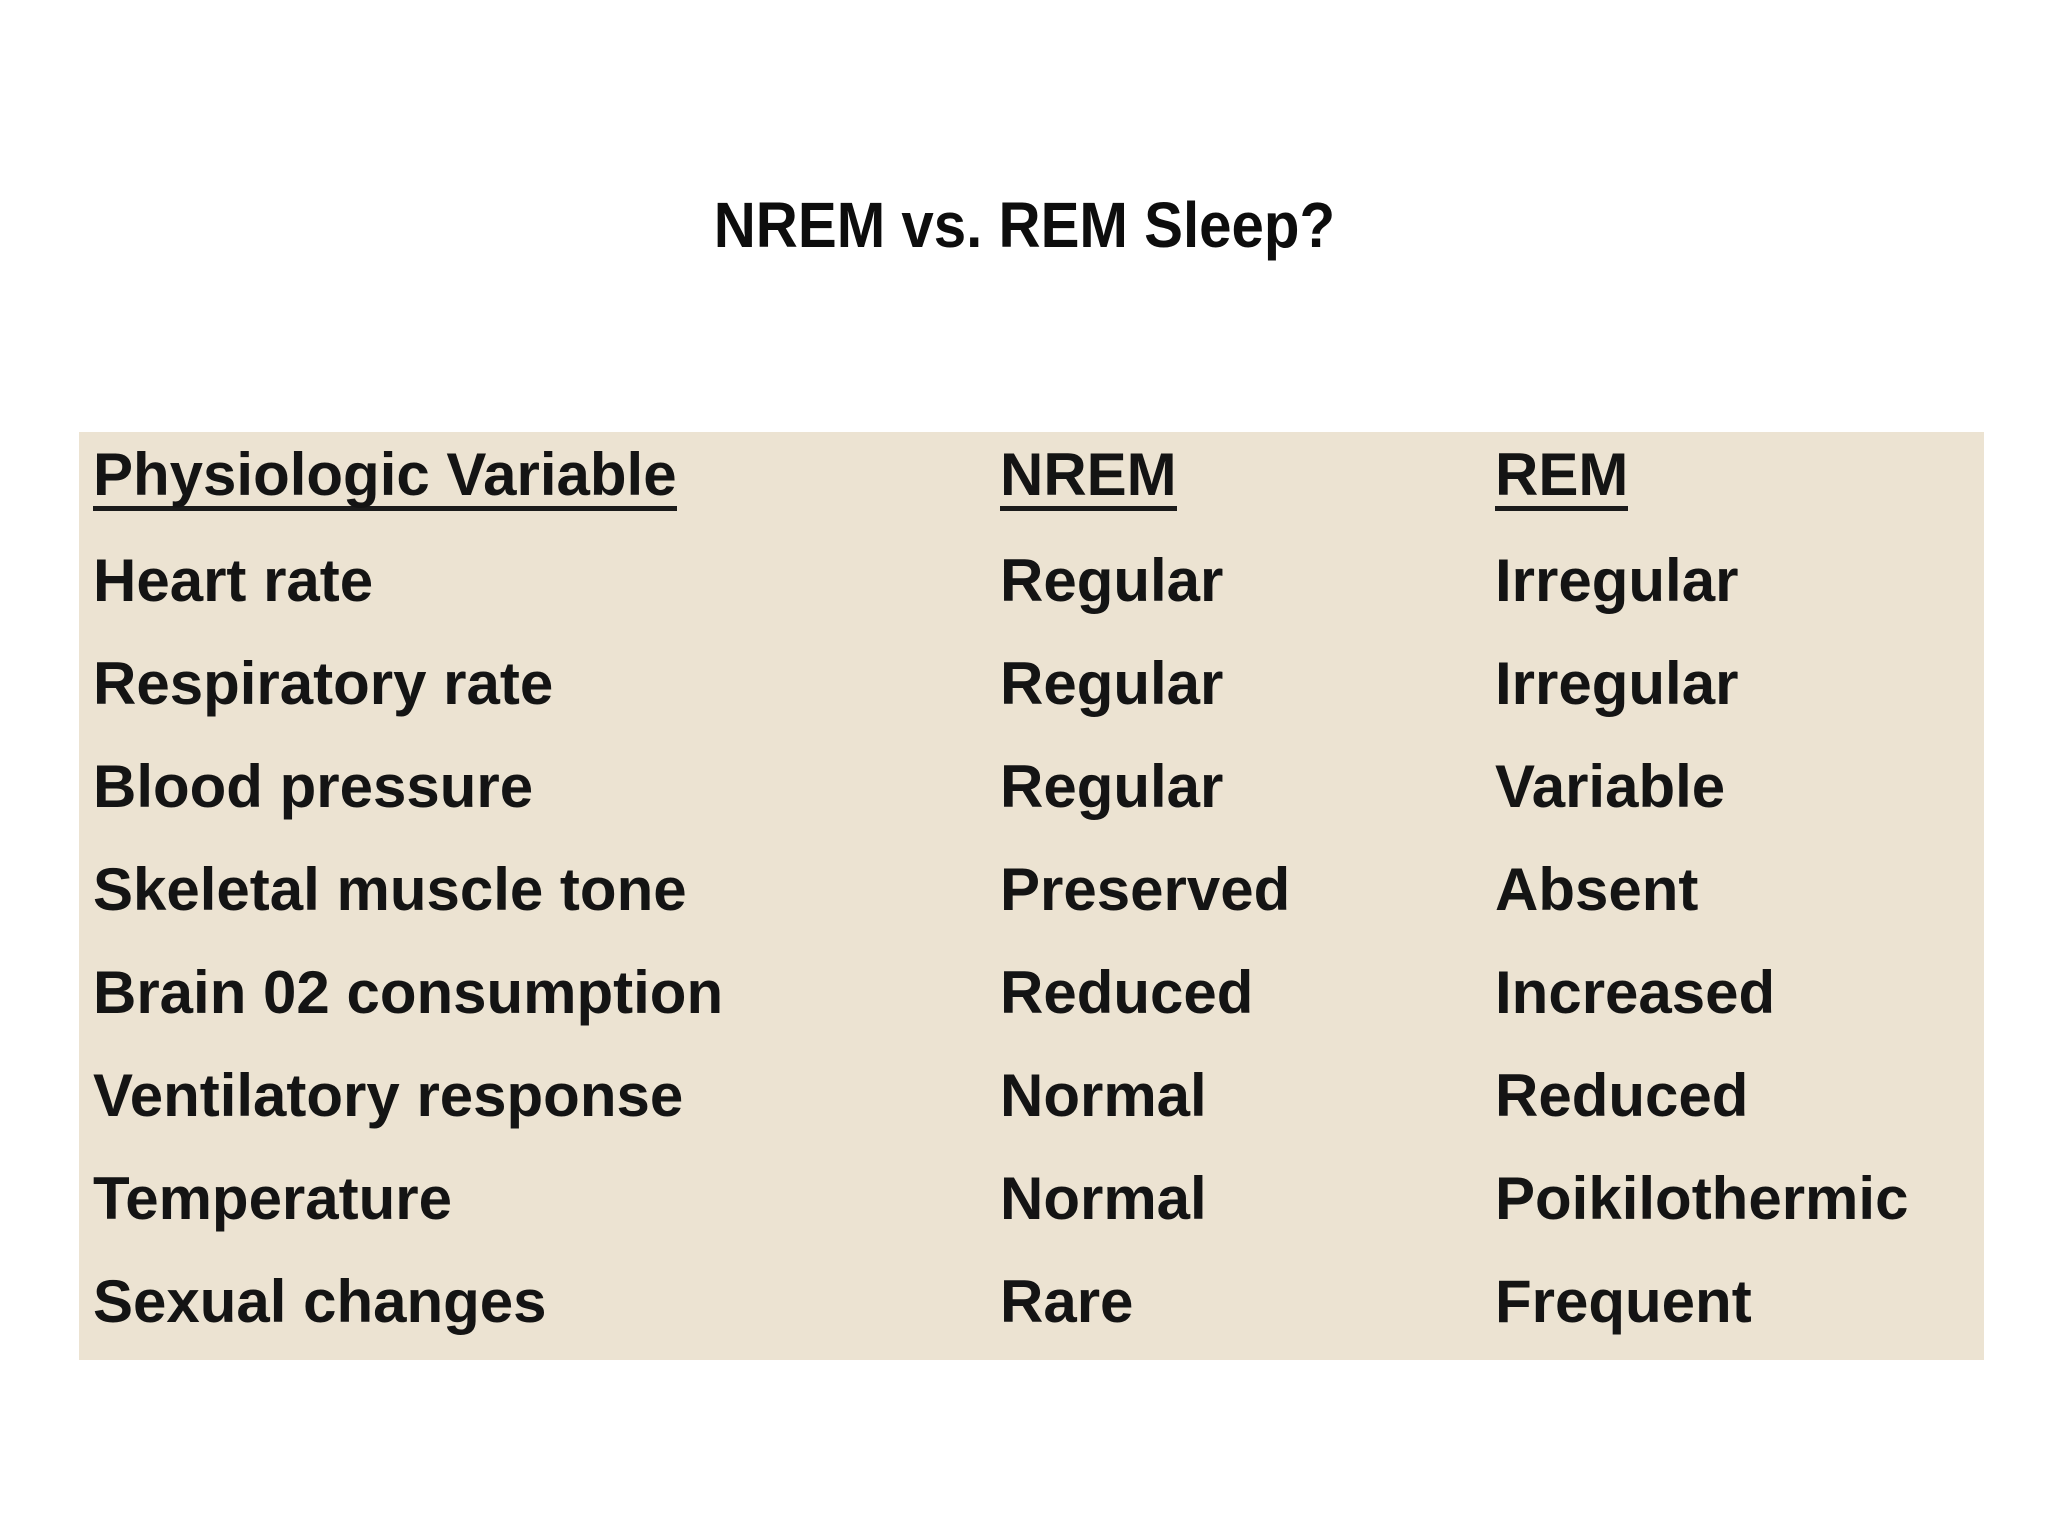 This screenshot has width=2048, height=1536. I want to click on variable-cell: Brain 02 consumption, so click(408, 993).